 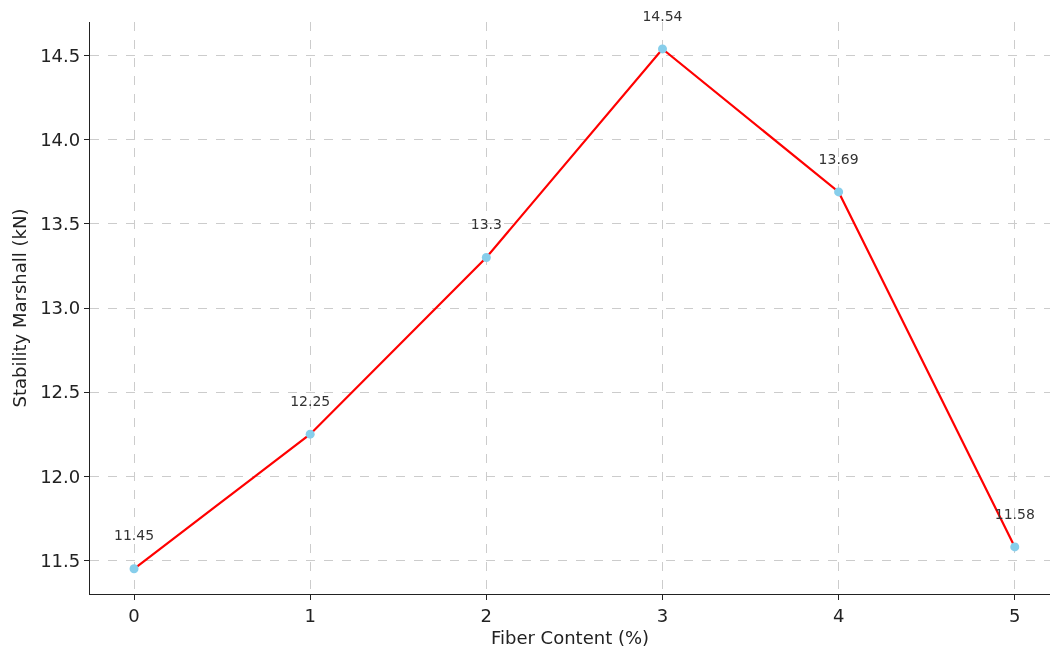 What do you see at coordinates (60, 476) in the screenshot?
I see `y-tick-label: 12.0` at bounding box center [60, 476].